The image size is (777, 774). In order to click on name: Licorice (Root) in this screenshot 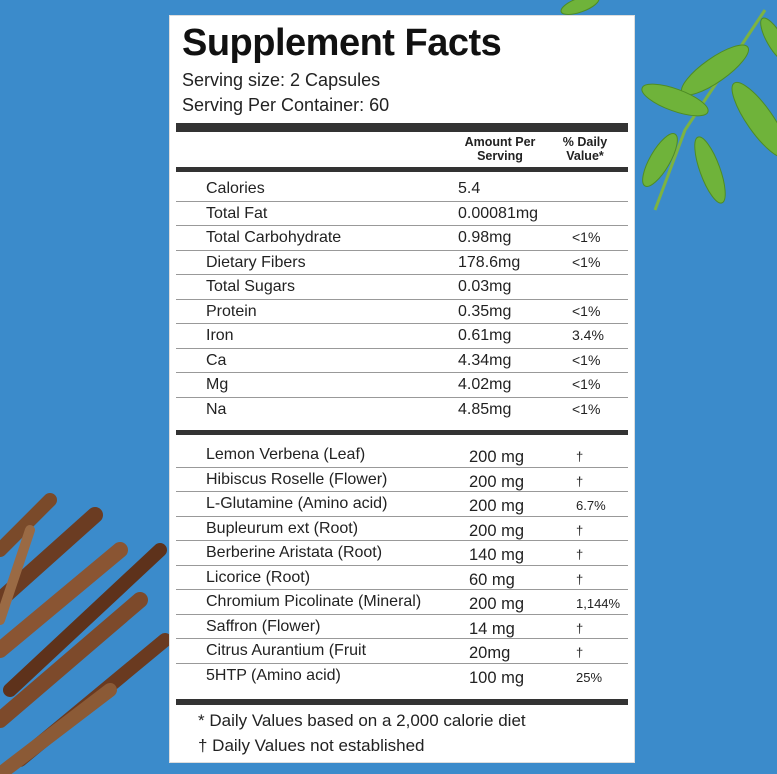, I will do `click(258, 577)`.